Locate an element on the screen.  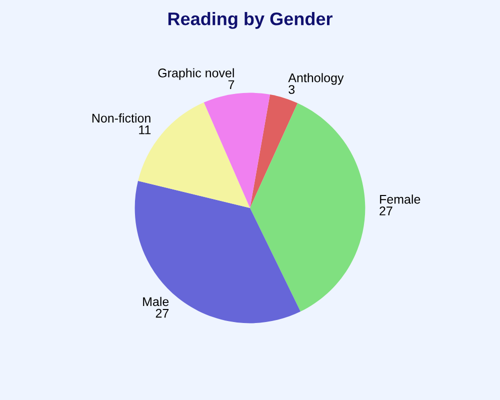
slice-label: Anthology is located at coordinates (316, 79).